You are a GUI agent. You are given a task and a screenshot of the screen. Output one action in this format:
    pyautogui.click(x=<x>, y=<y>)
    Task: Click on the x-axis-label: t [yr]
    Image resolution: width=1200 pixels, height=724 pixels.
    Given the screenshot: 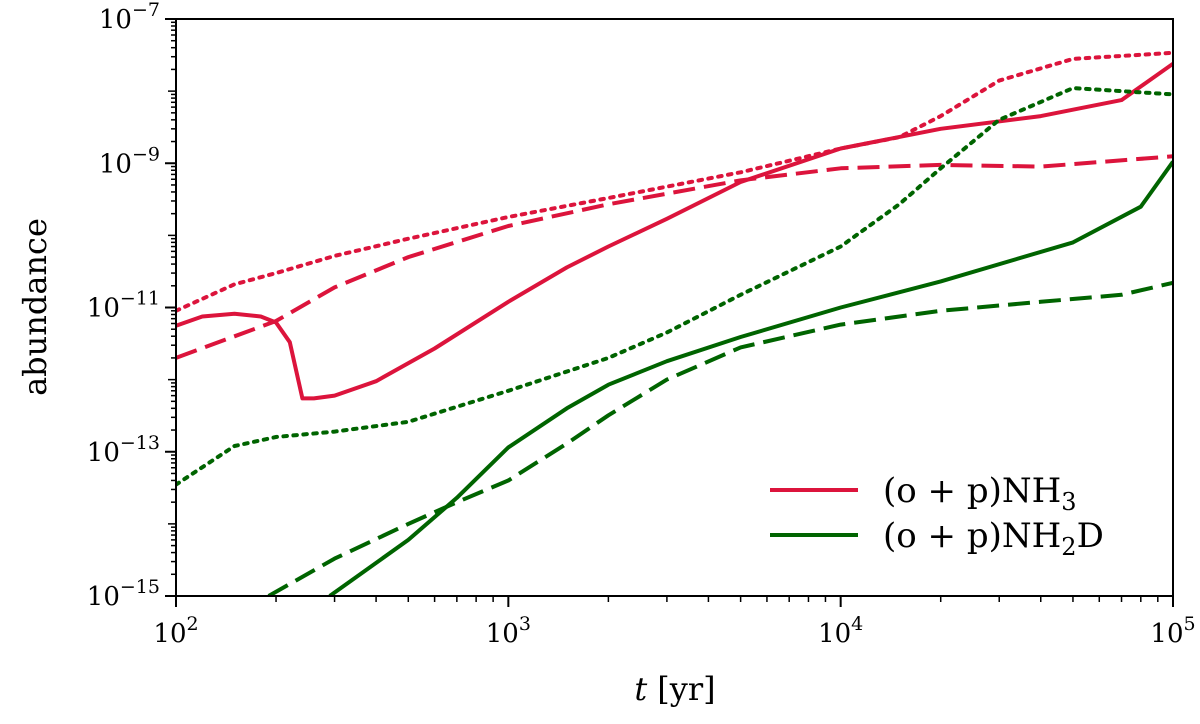 What is the action you would take?
    pyautogui.click(x=674, y=689)
    